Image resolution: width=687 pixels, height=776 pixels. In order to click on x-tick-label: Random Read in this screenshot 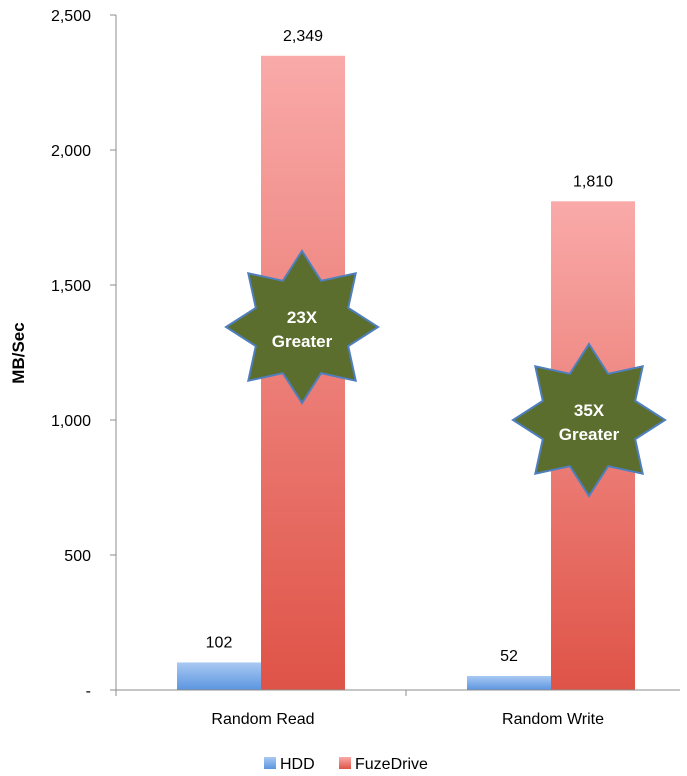, I will do `click(262, 719)`.